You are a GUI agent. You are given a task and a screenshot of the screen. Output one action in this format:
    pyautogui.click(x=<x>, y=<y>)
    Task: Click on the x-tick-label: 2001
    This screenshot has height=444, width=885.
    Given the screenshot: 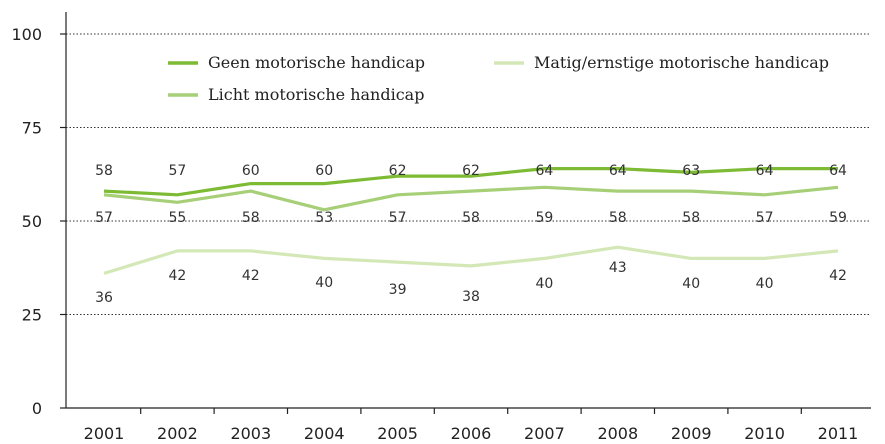 What is the action you would take?
    pyautogui.click(x=104, y=433)
    